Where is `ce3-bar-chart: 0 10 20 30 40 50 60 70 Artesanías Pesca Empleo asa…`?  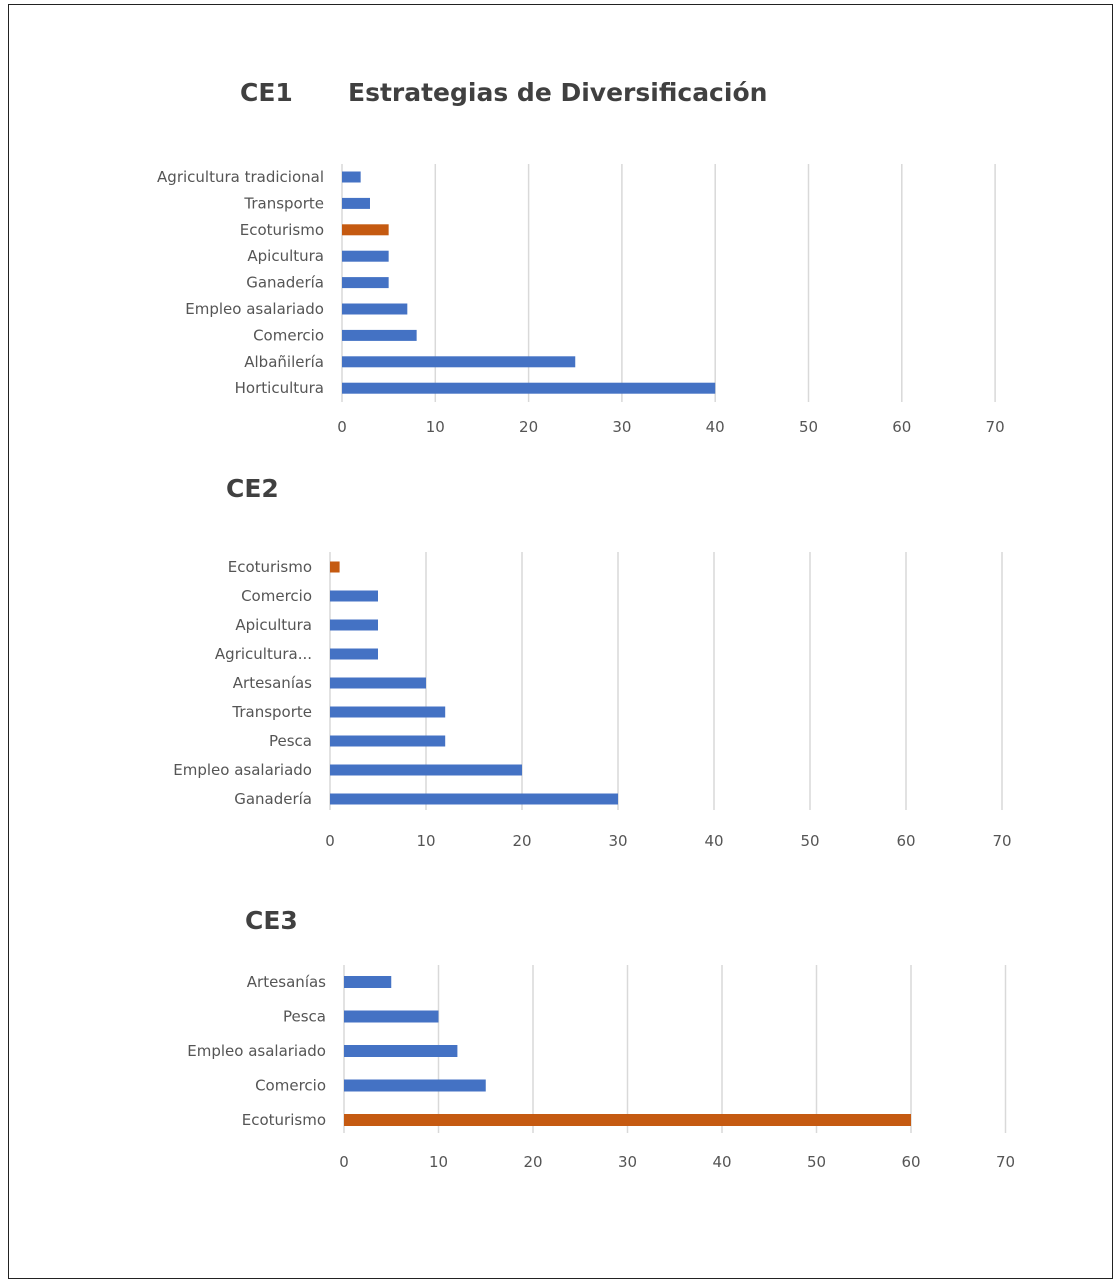
ce3-bar-chart: 0 10 20 30 40 50 60 70 Artesanías Pesca Empleo asa… is located at coordinates (601, 1068).